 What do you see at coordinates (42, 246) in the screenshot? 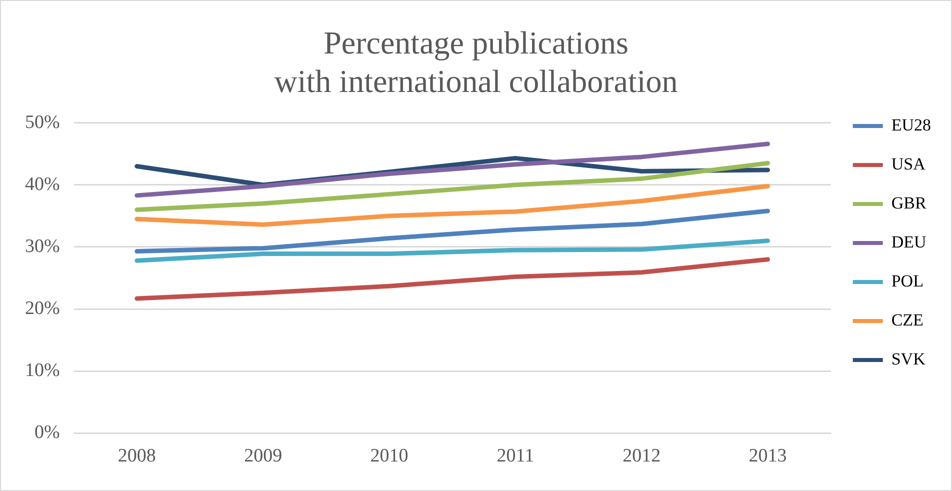
I see `y-tick-label: 30%` at bounding box center [42, 246].